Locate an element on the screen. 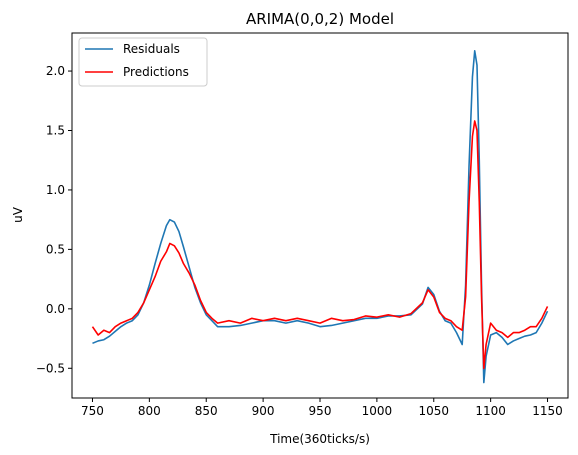  y-axis: −0.5 0.0 0.5 1.0 1.5 2.0 is located at coordinates (54, 219).